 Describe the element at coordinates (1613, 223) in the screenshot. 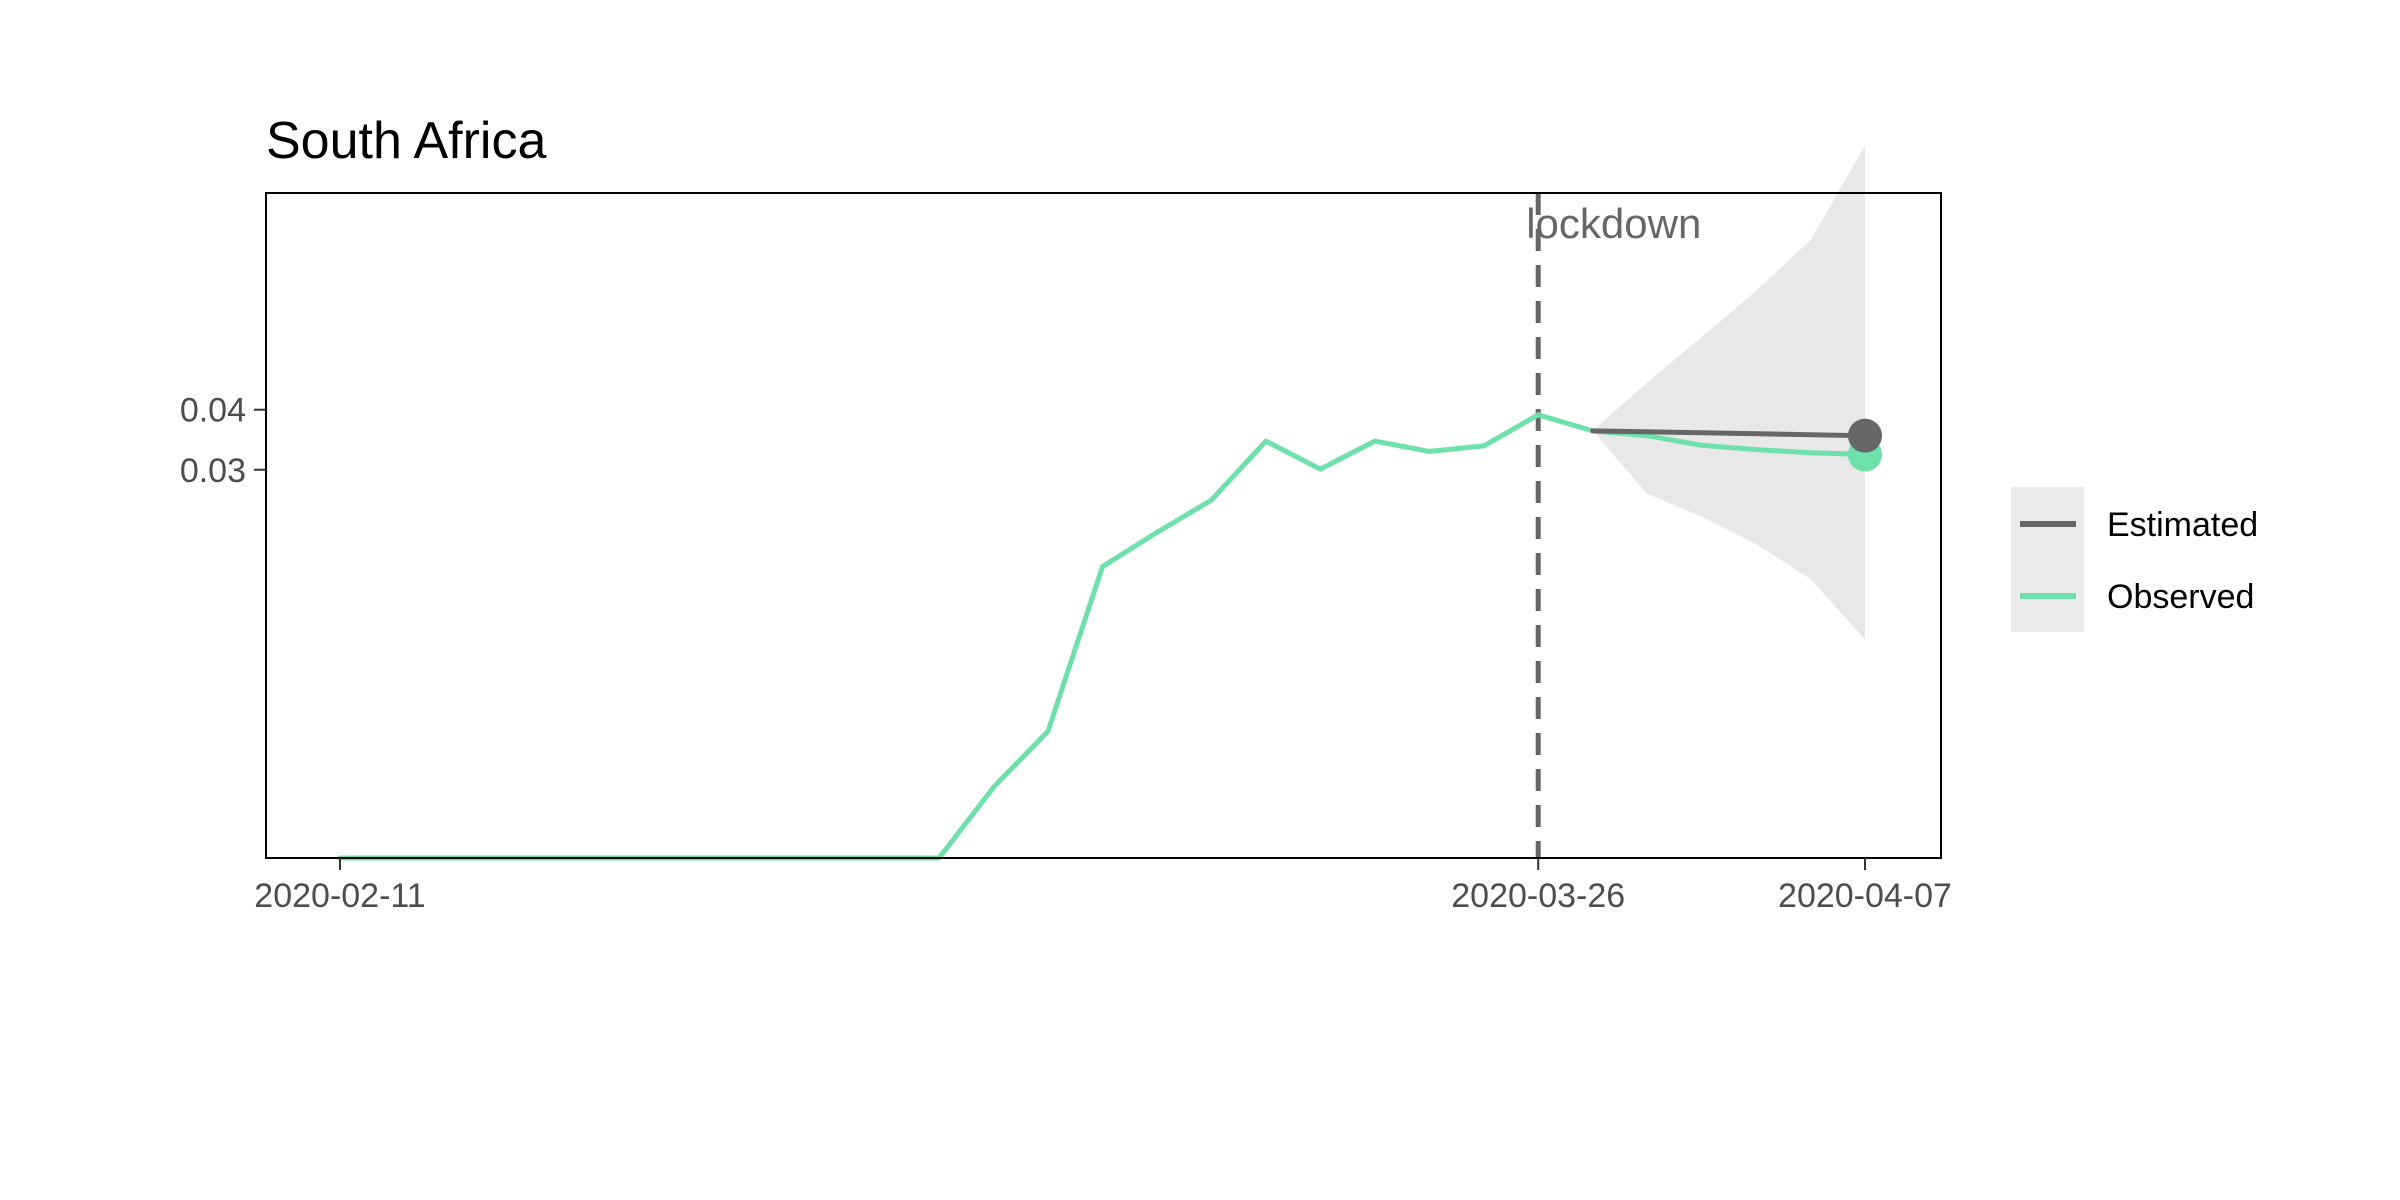

I see `lockdown-label: lockdown` at that location.